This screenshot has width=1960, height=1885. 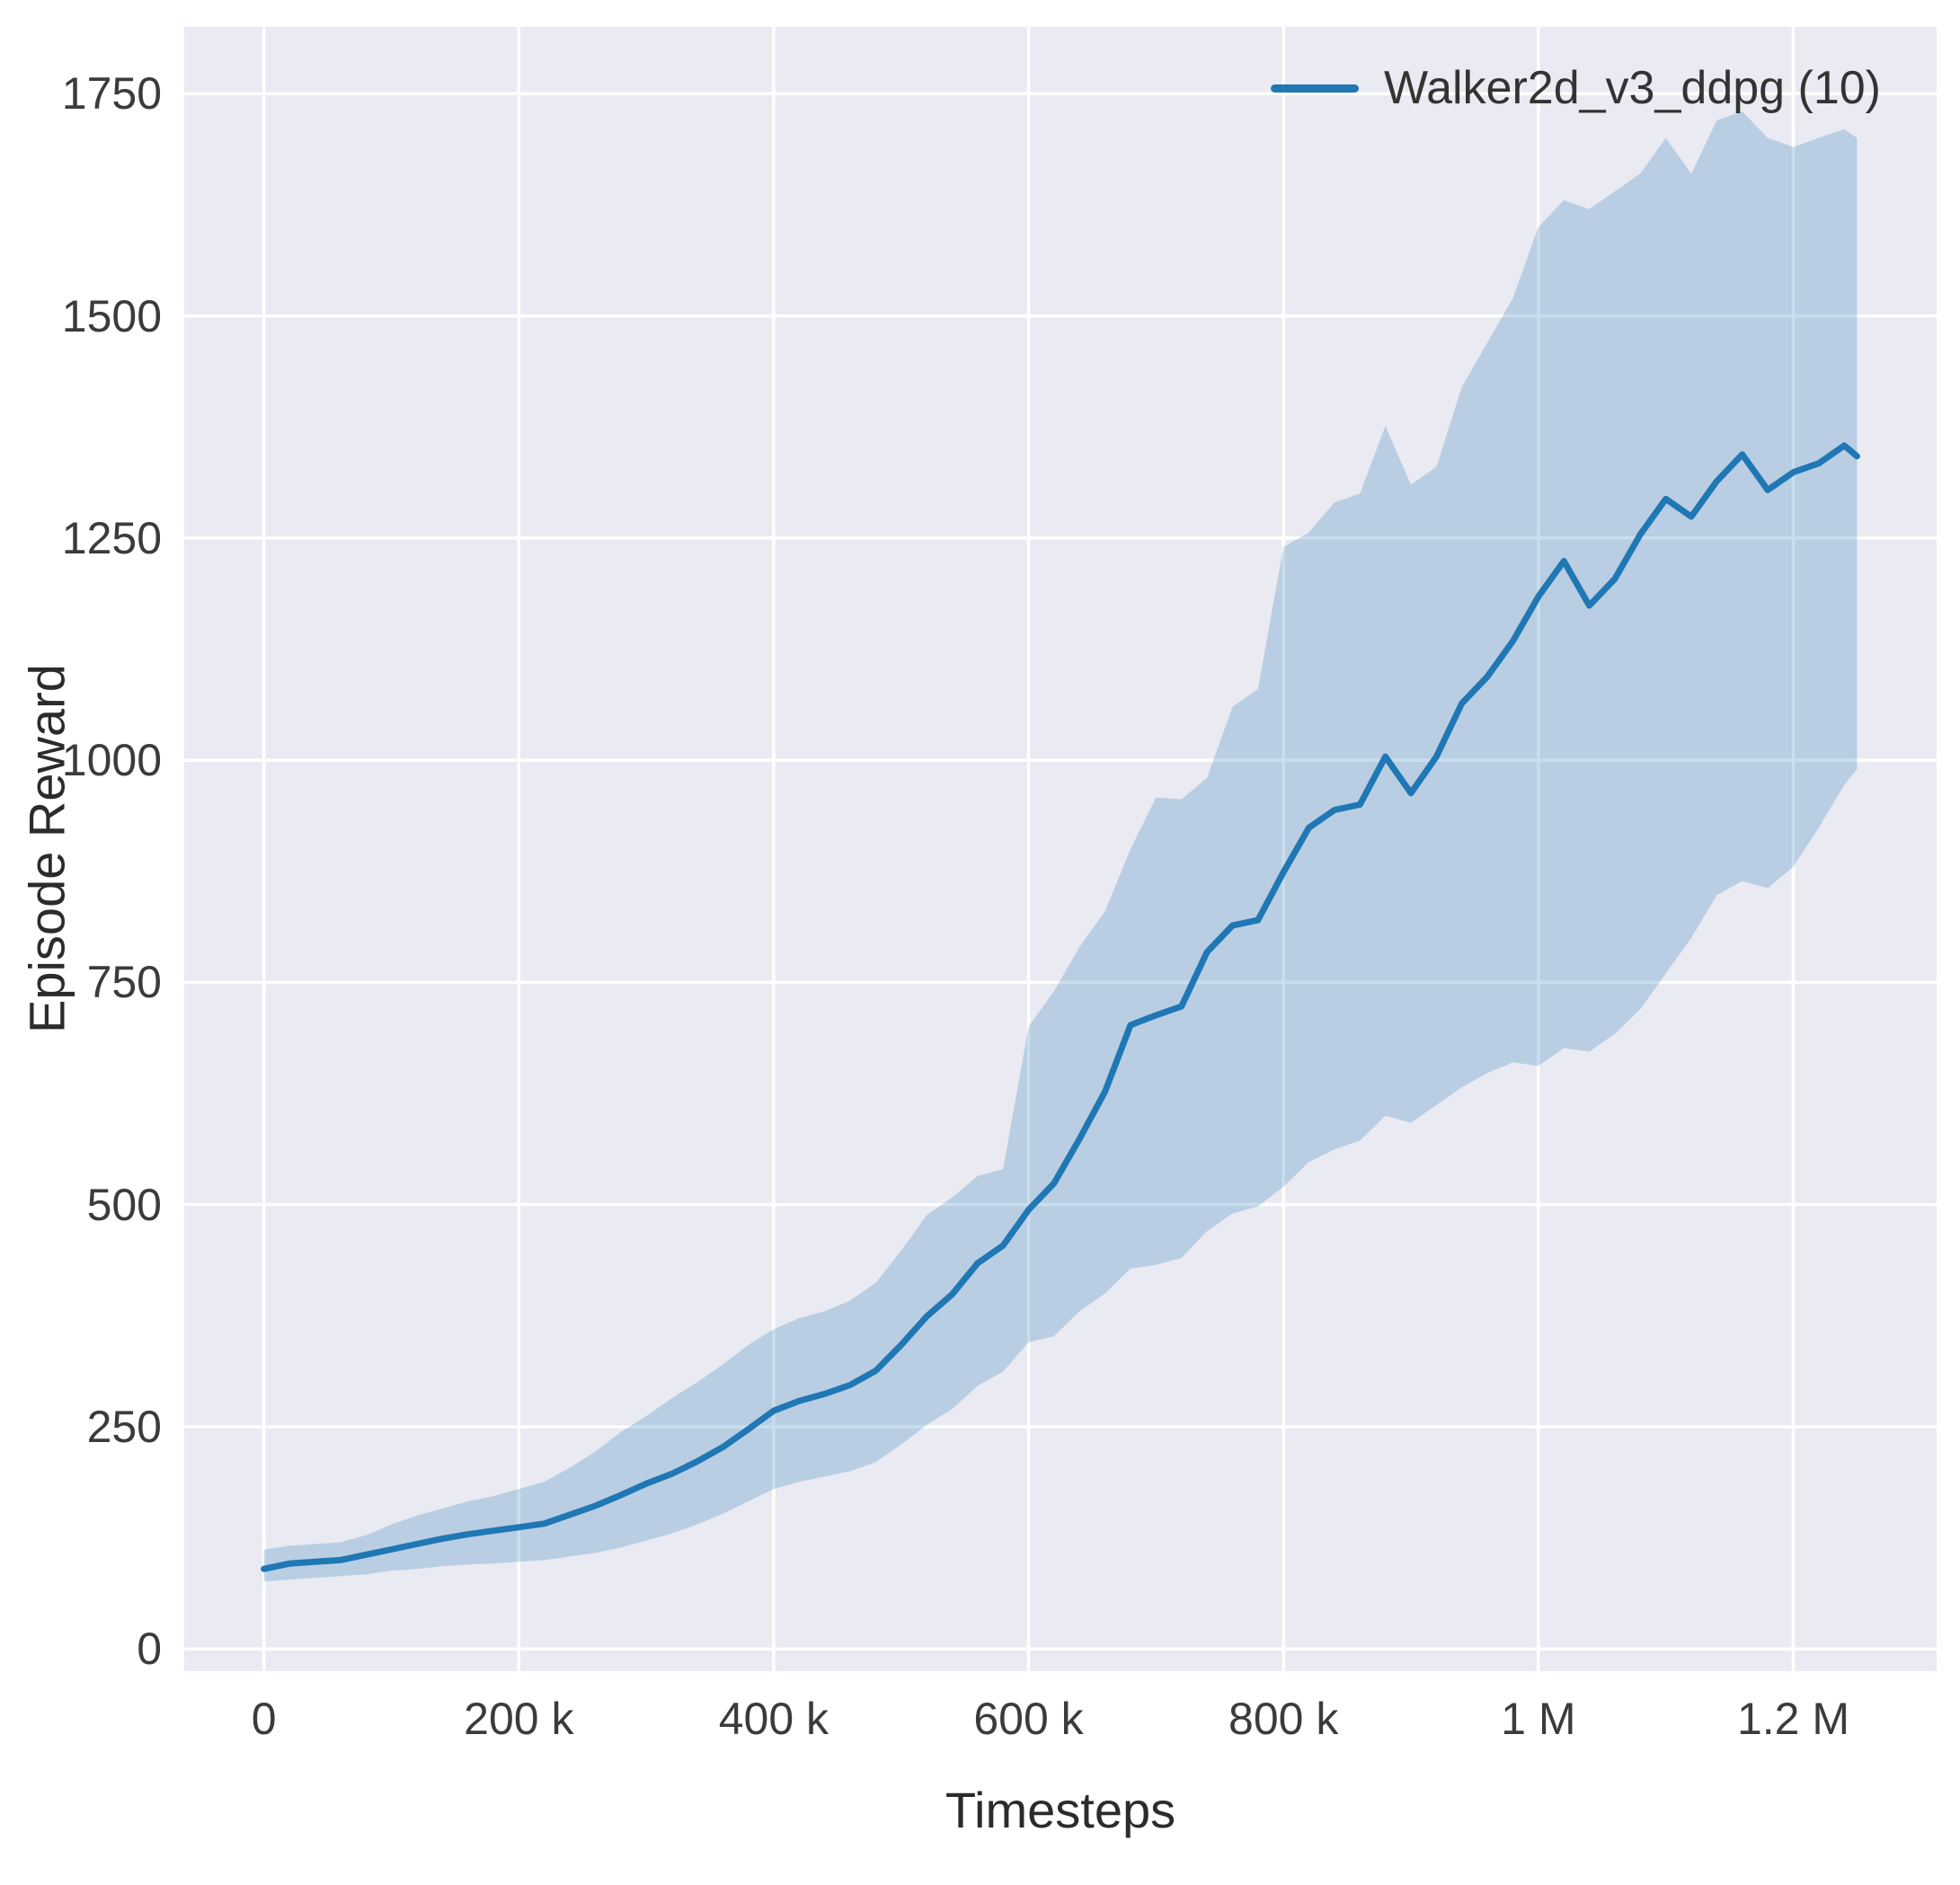 I want to click on x-tick-label: 600 k, so click(x=1028, y=1719).